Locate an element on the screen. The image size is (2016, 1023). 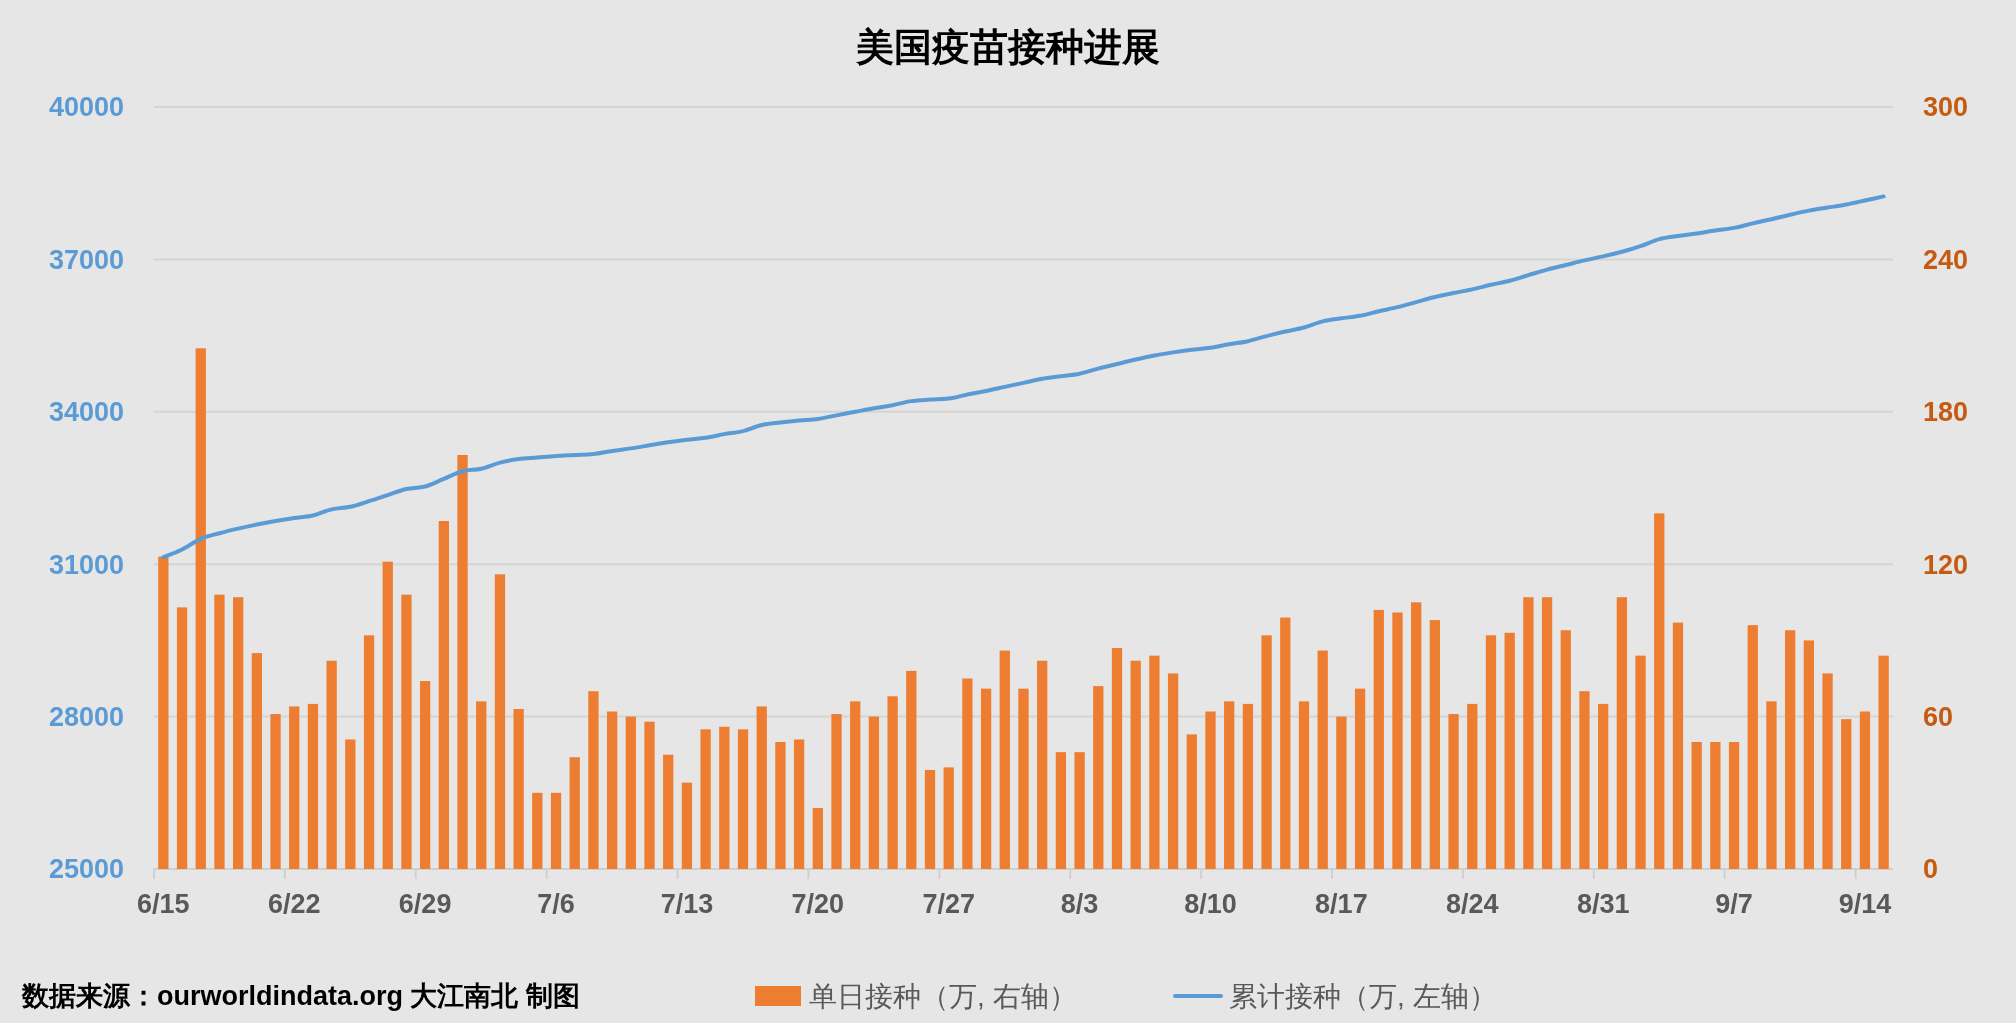
y-tick-label: 40000 is located at coordinates (86, 107).